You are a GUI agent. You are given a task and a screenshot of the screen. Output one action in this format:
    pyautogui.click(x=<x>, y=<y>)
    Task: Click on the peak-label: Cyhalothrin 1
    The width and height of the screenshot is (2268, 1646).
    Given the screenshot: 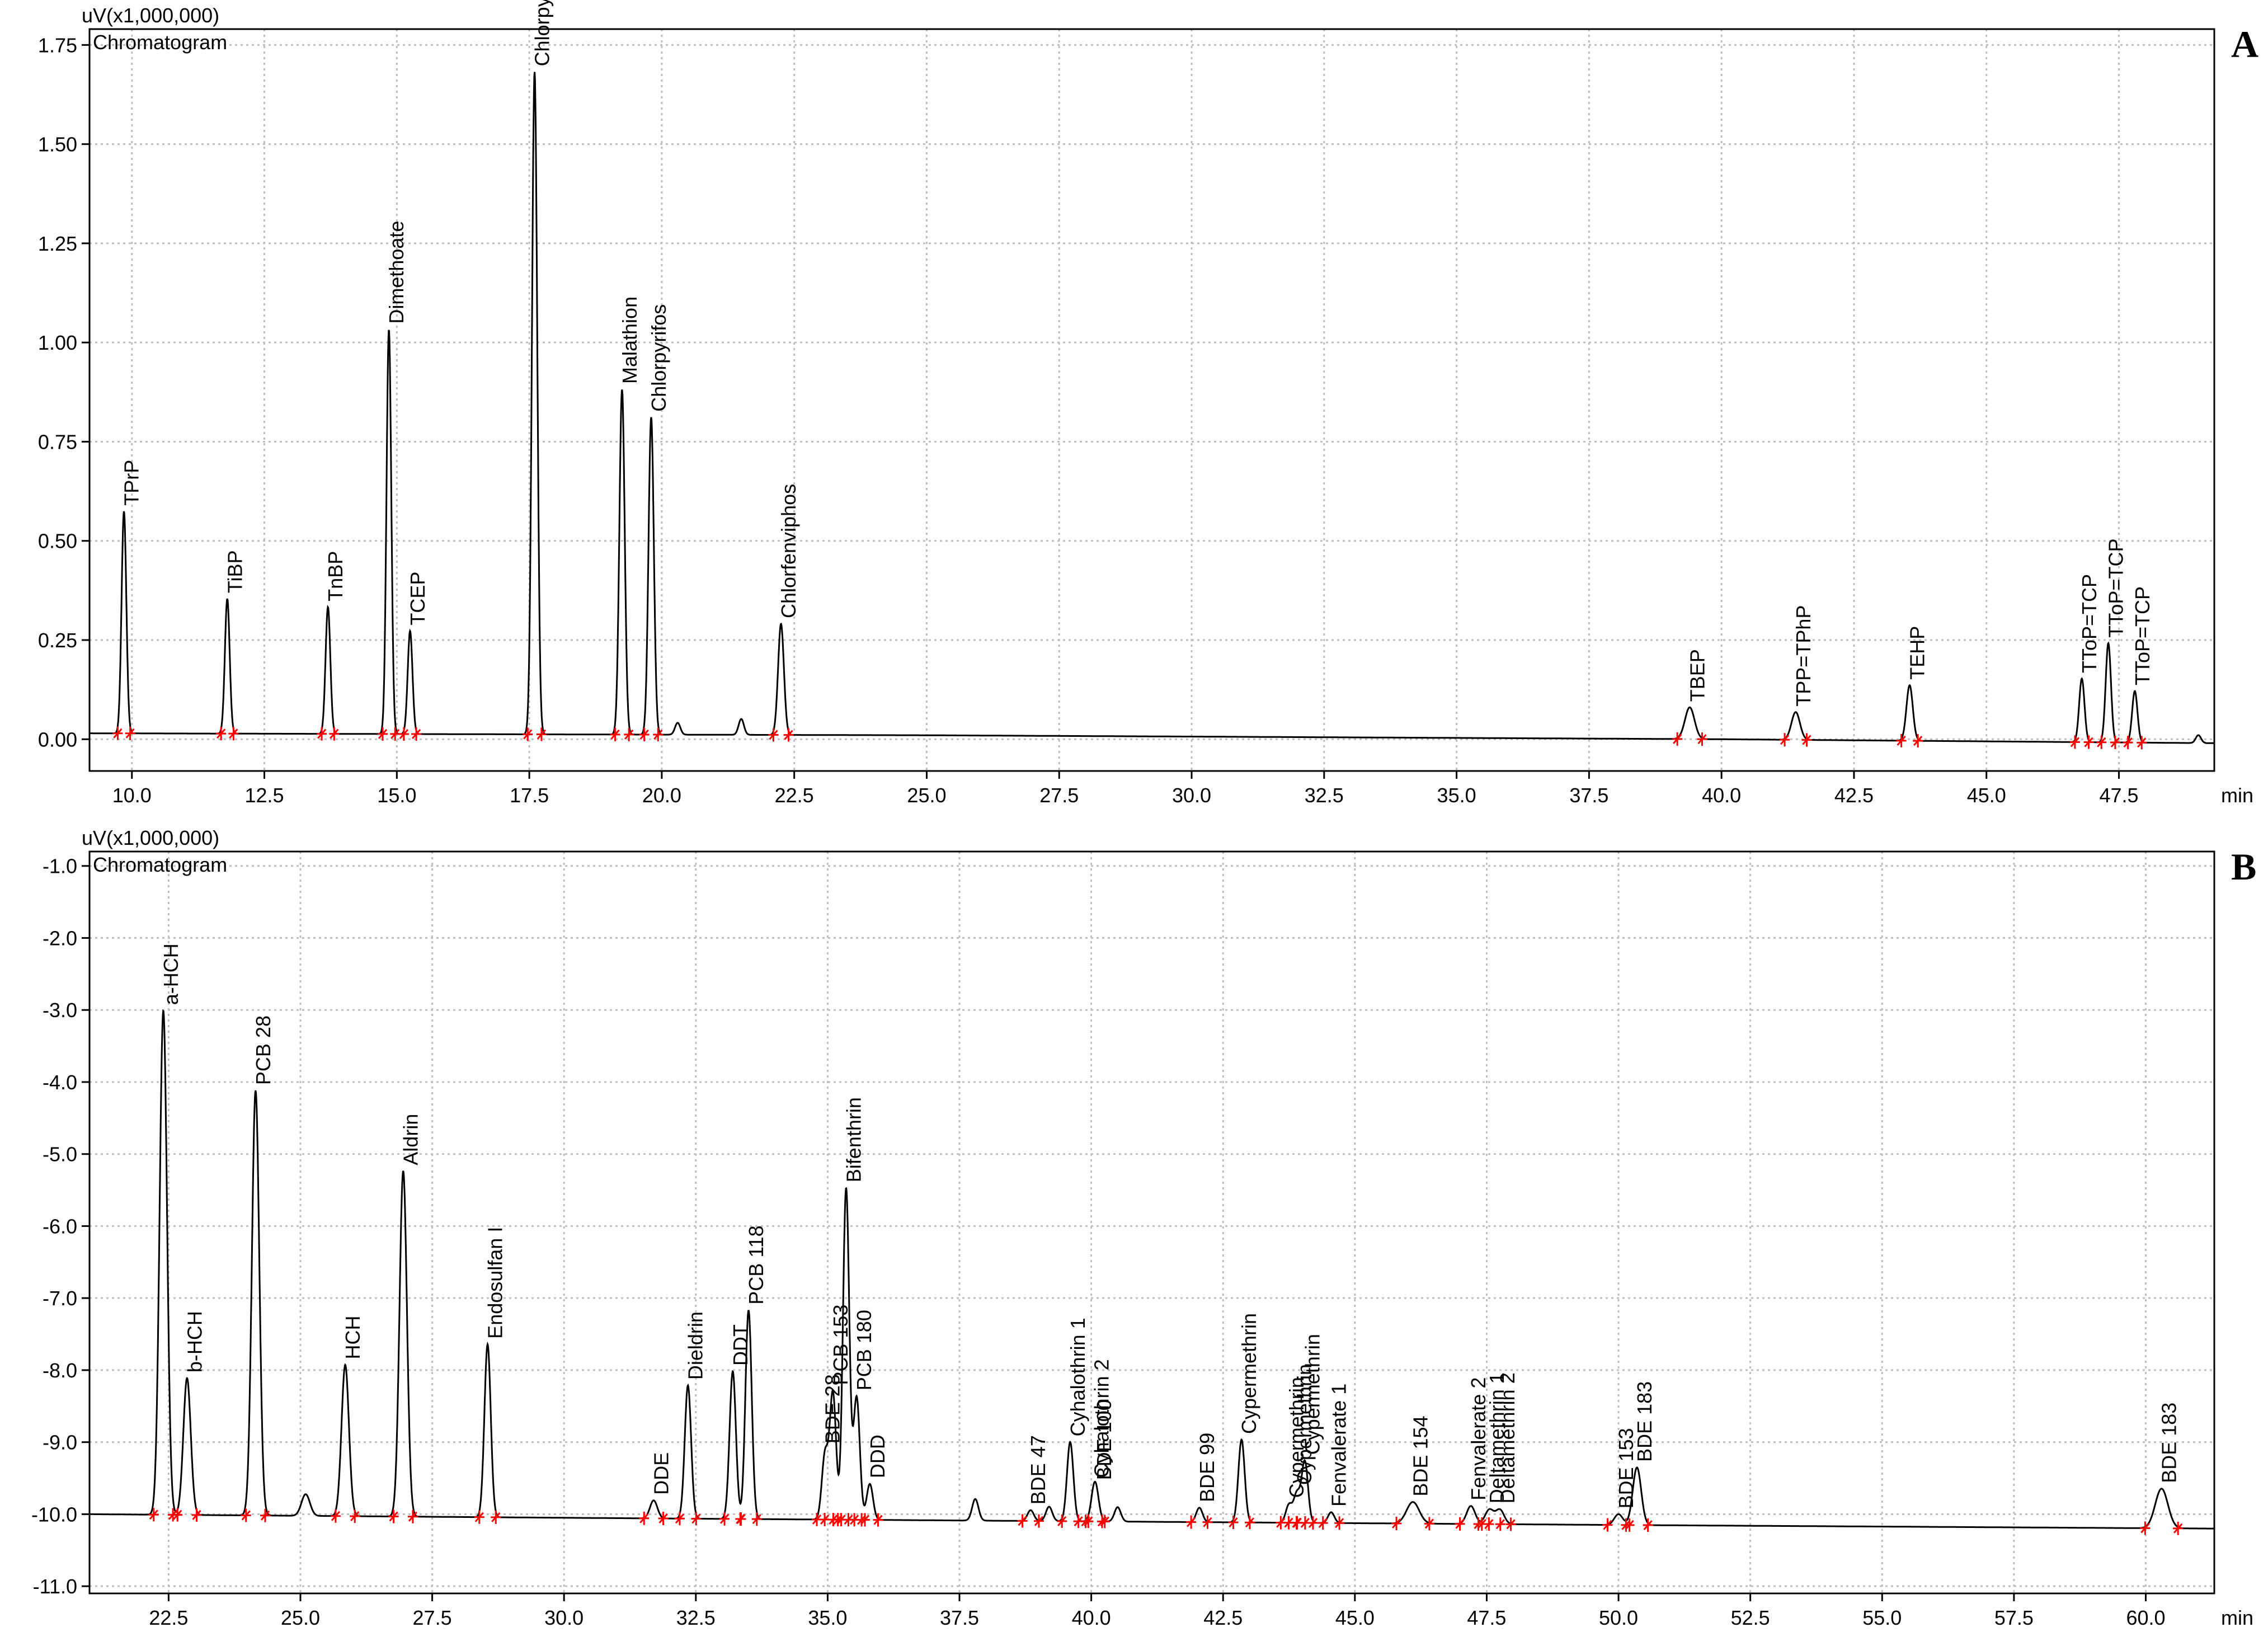 What is the action you would take?
    pyautogui.click(x=1077, y=1377)
    